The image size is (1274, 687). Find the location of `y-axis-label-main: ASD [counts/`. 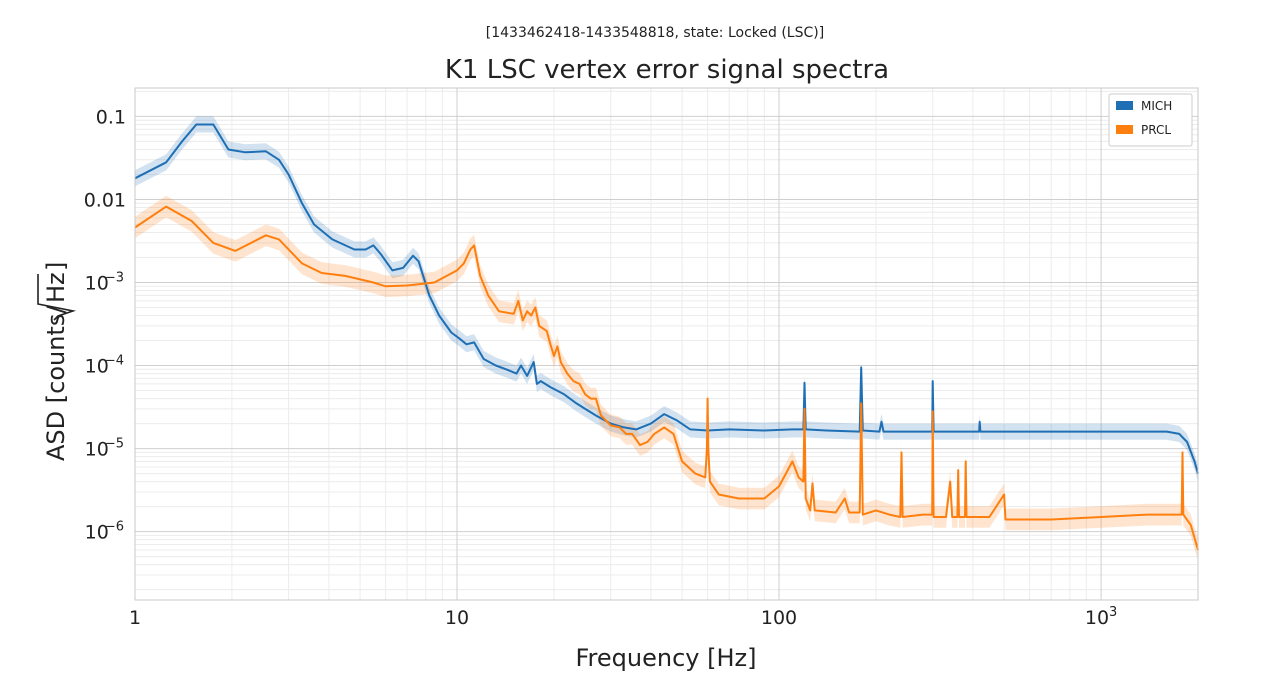

y-axis-label-main: ASD [counts/ is located at coordinates (56, 383).